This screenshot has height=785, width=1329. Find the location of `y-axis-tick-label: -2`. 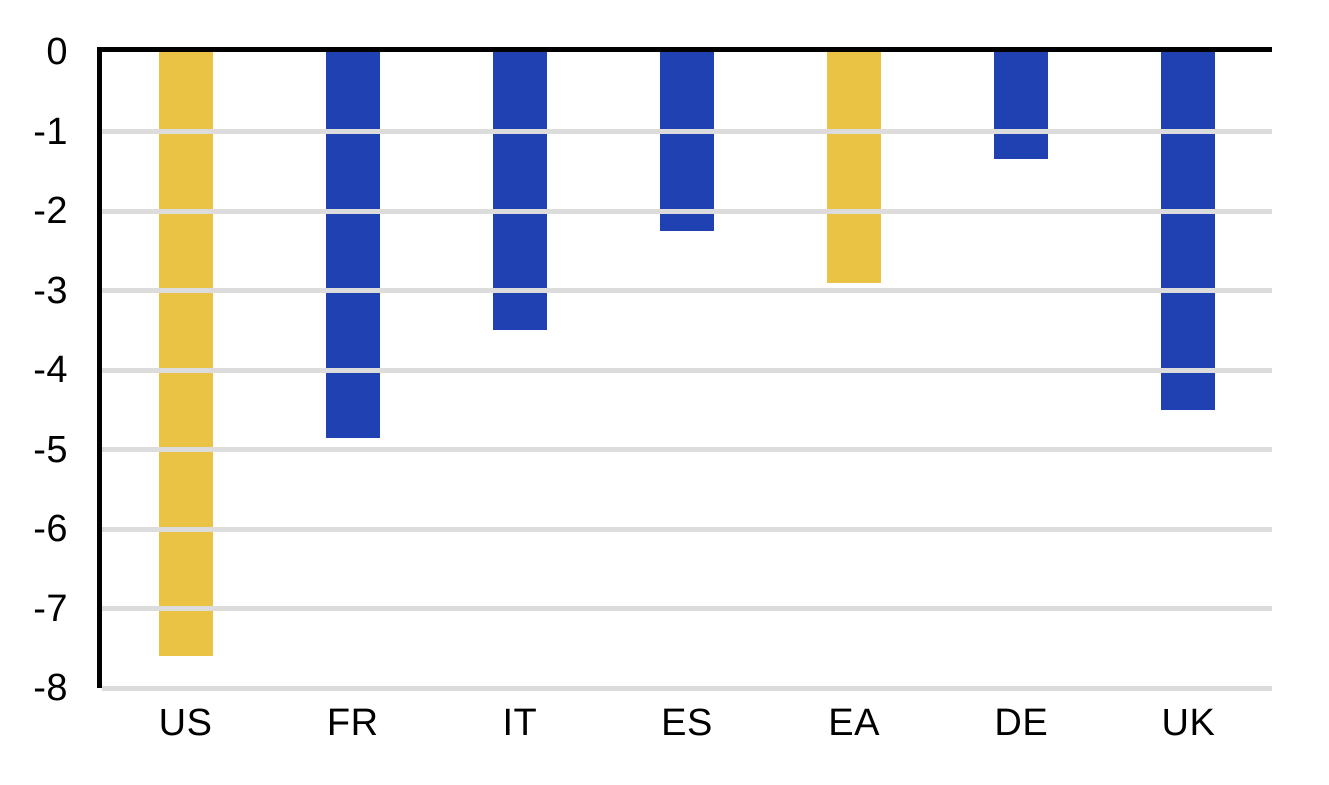

y-axis-tick-label: -2 is located at coordinates (50, 211).